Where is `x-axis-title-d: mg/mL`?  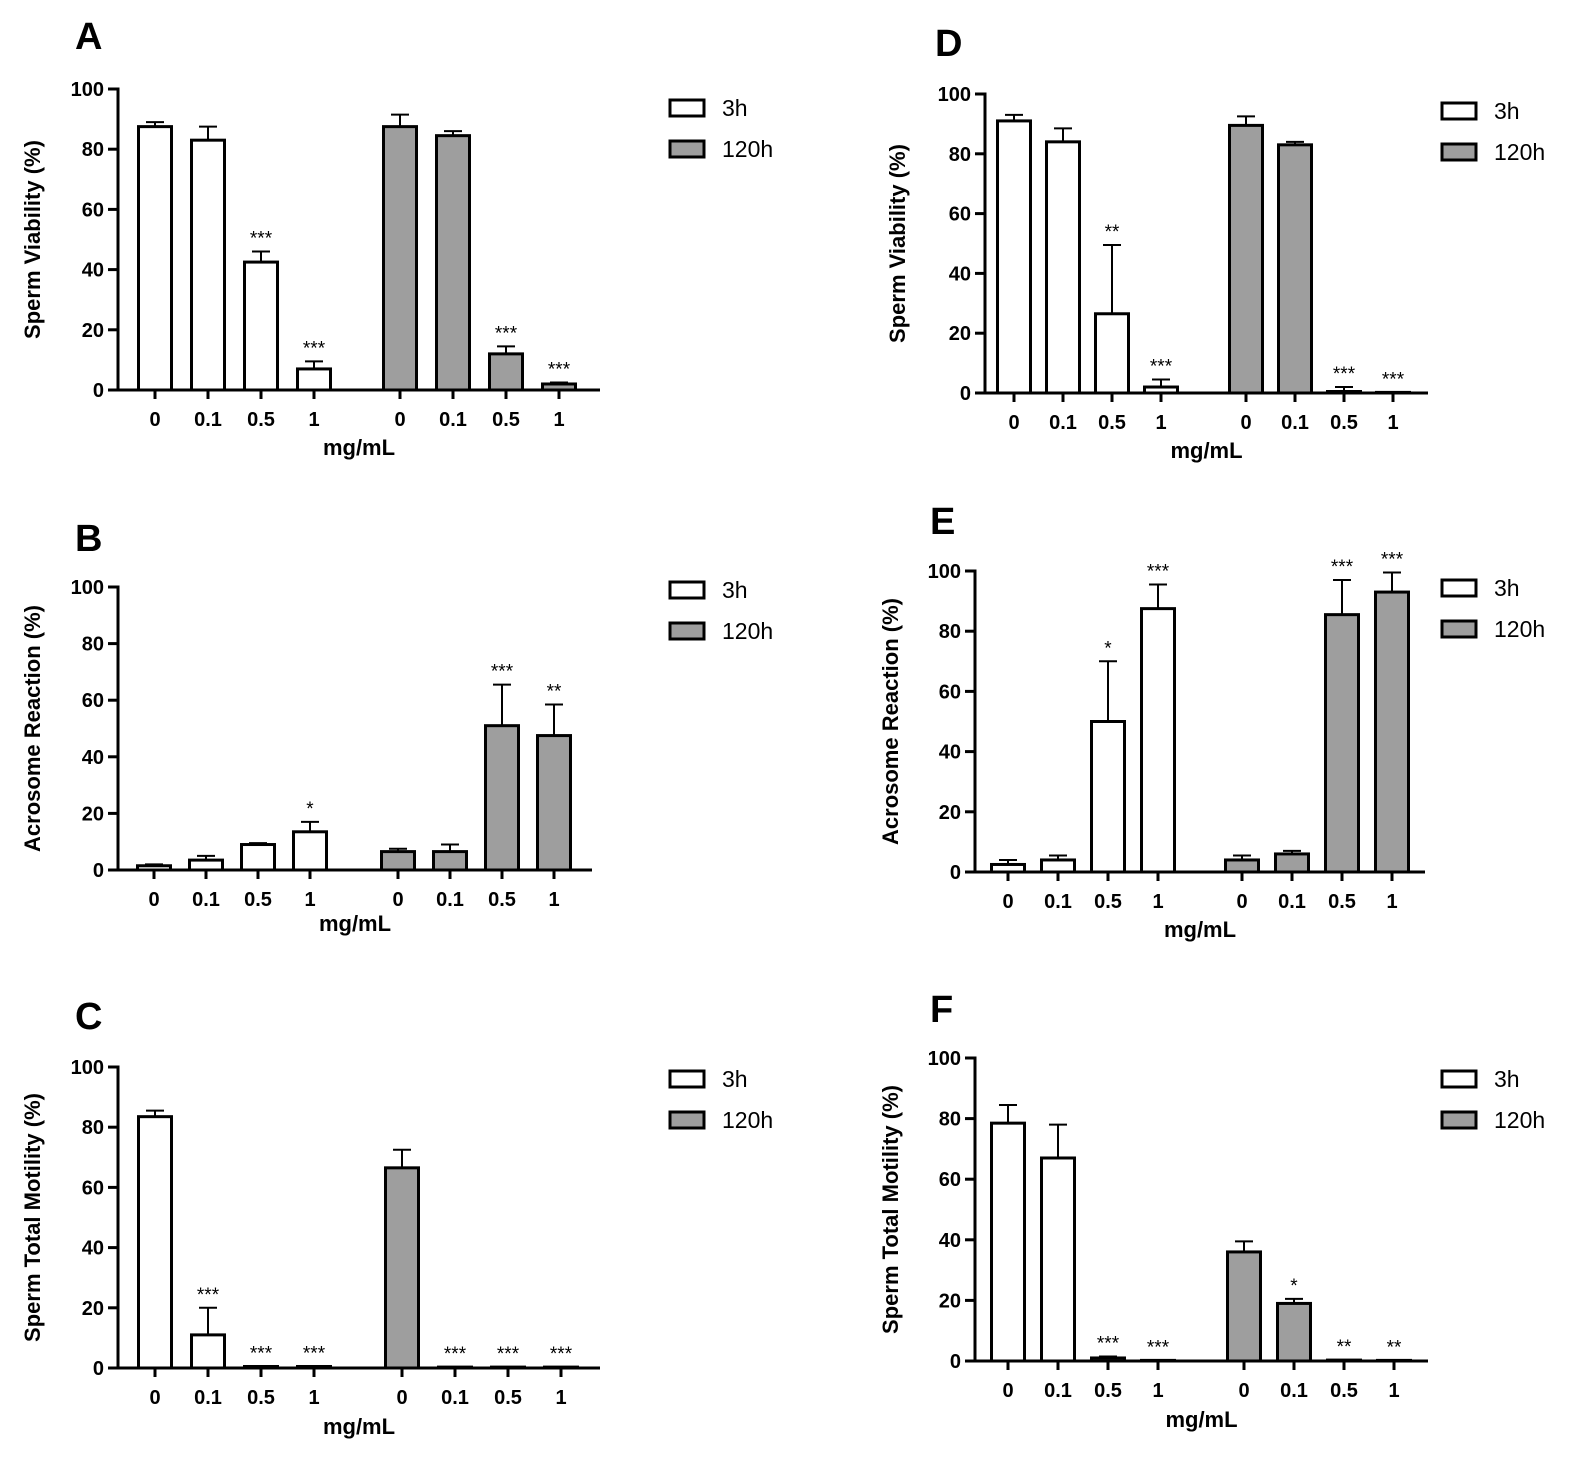 x-axis-title-d: mg/mL is located at coordinates (1206, 450).